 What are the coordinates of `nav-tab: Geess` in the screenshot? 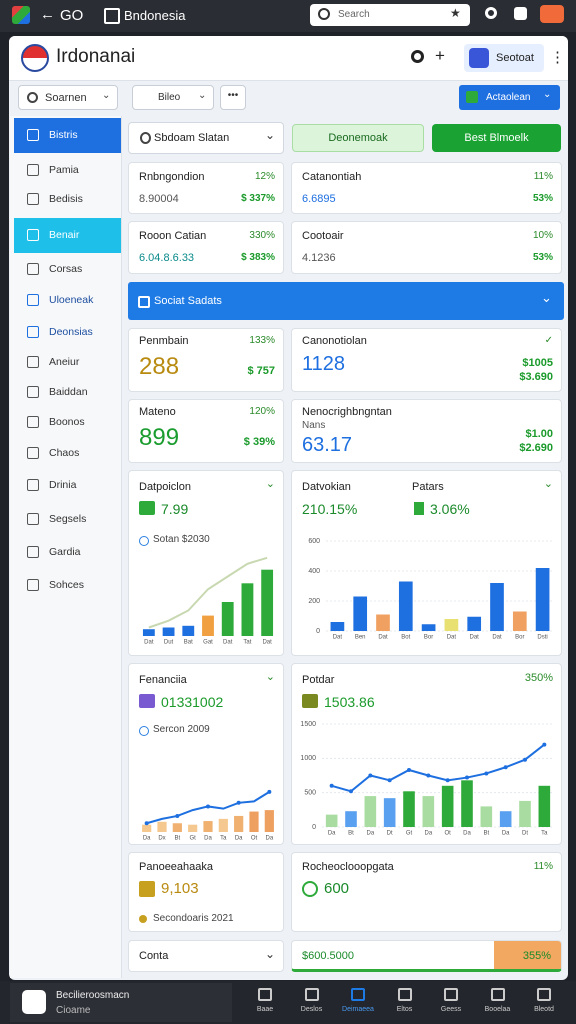 It's located at (451, 1009).